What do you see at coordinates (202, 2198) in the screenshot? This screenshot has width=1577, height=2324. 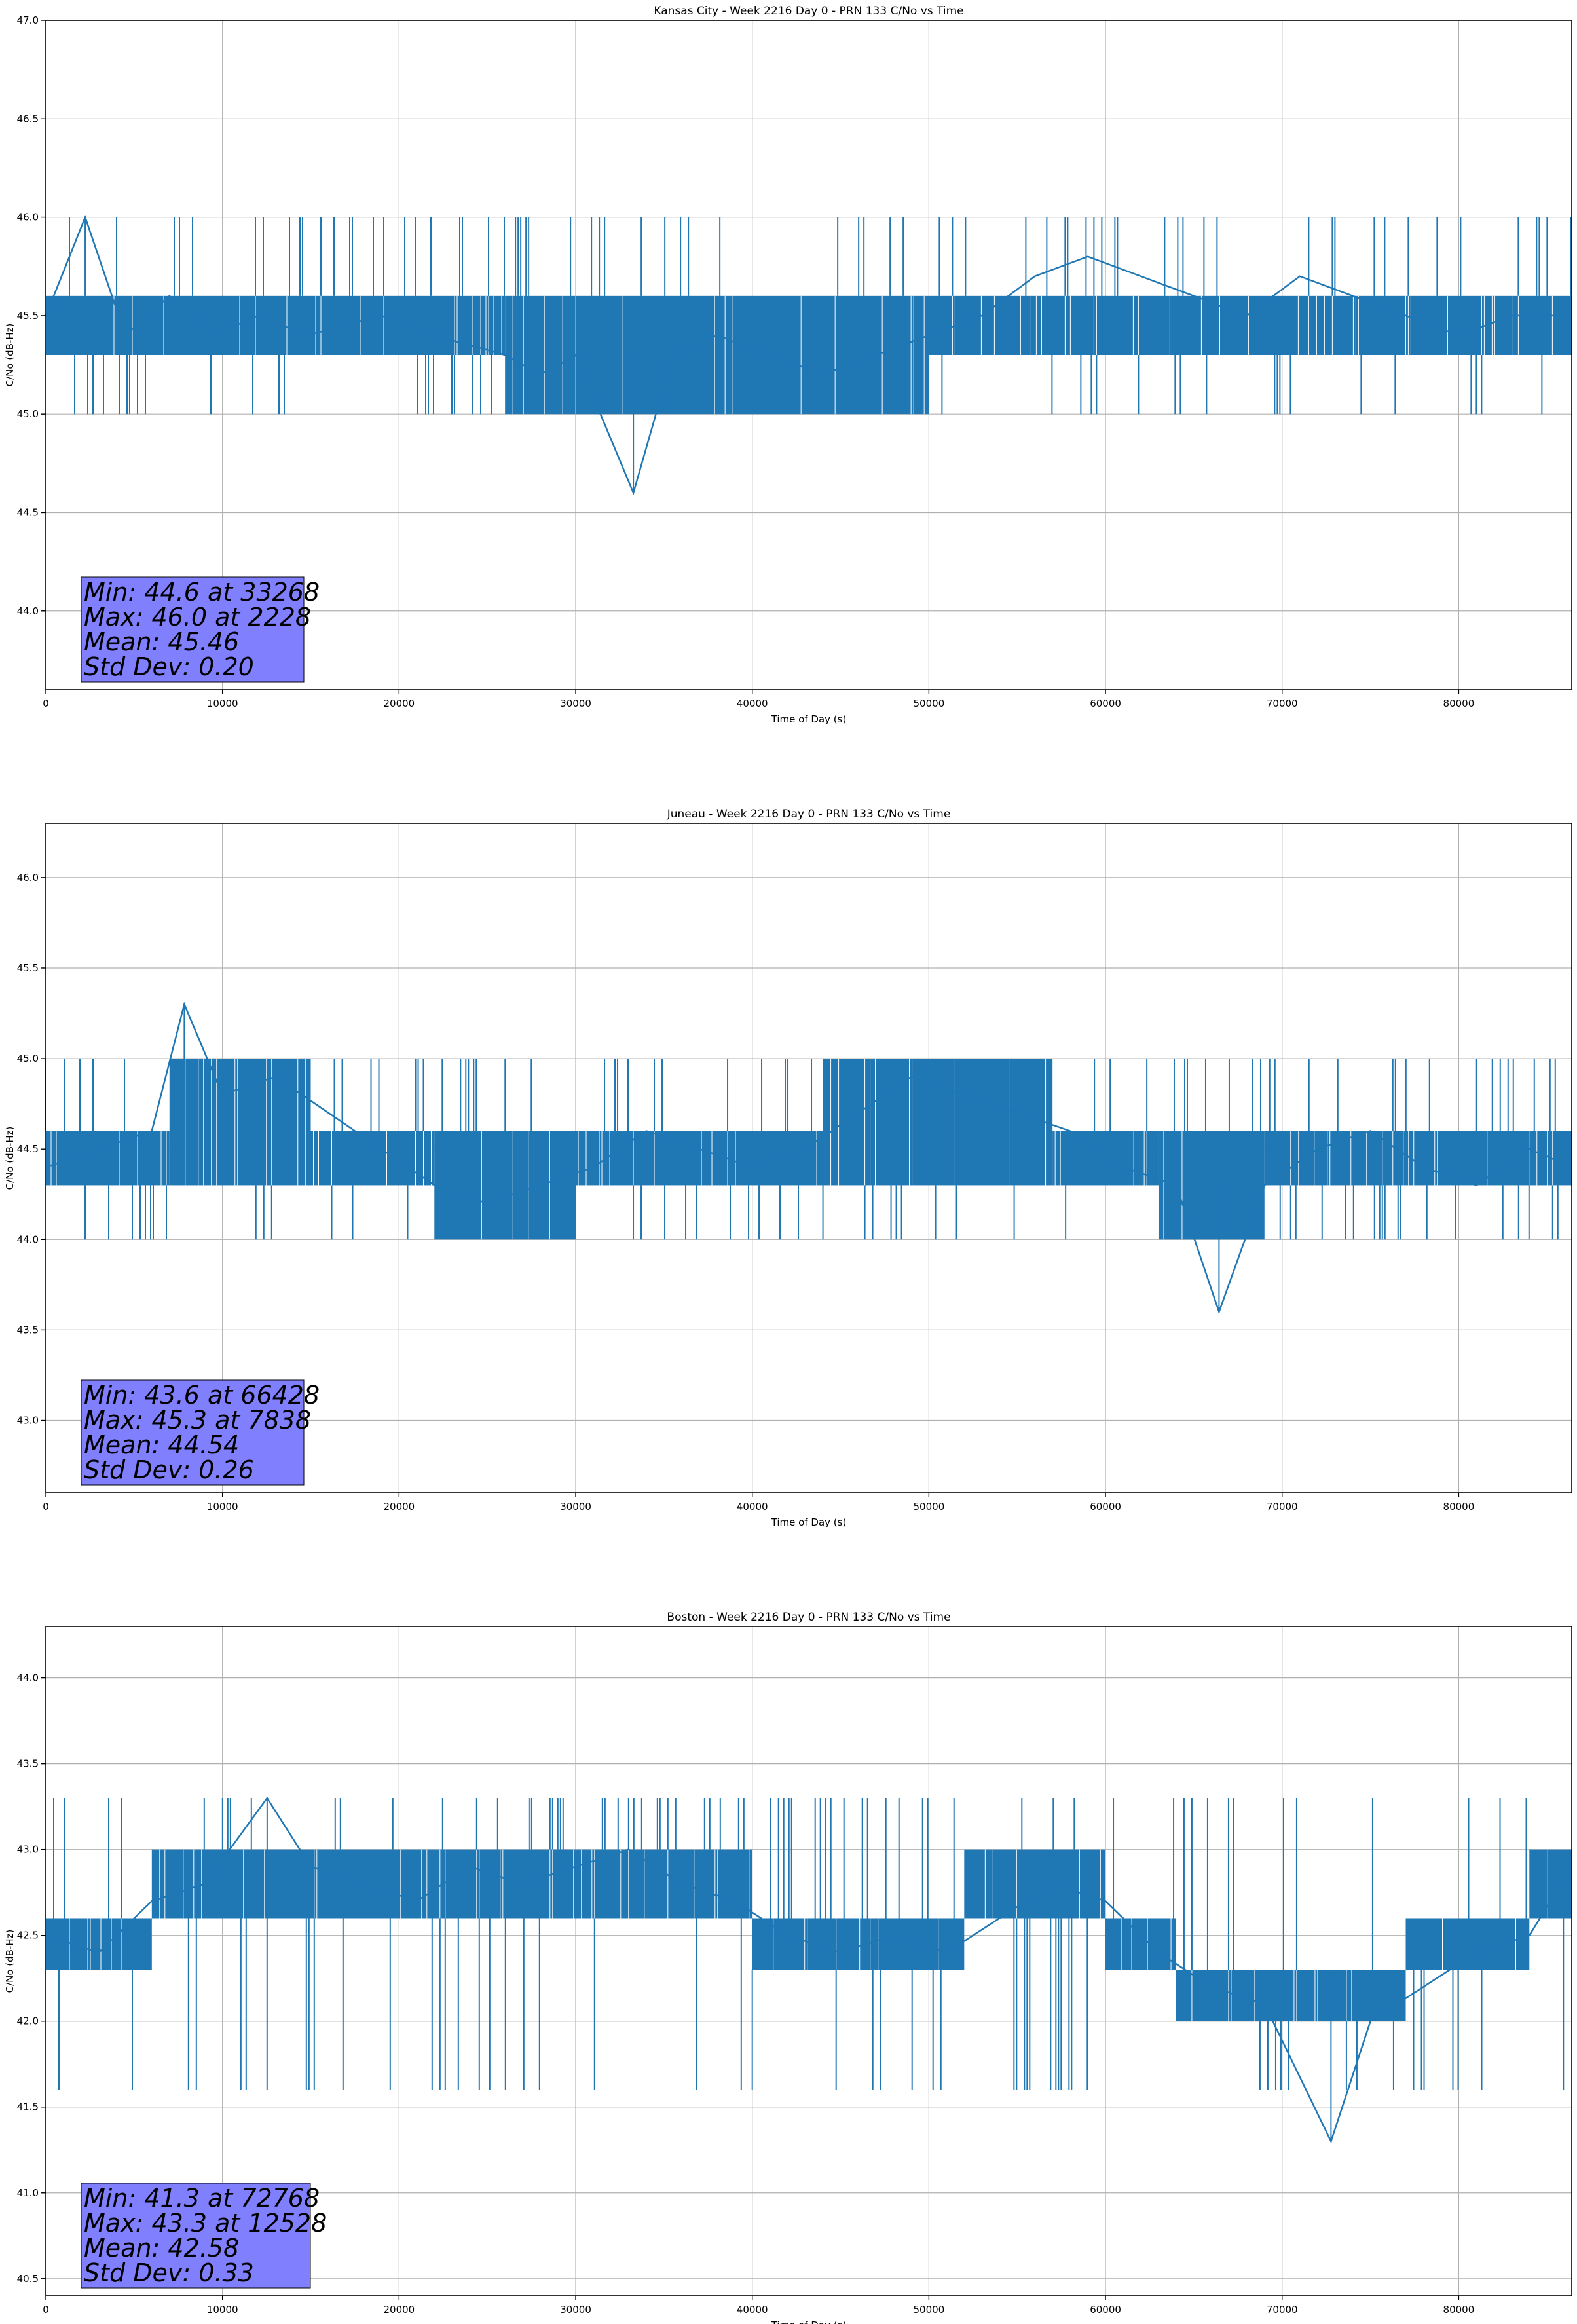 I see `stats-line: Min: 41.3 at 72768` at bounding box center [202, 2198].